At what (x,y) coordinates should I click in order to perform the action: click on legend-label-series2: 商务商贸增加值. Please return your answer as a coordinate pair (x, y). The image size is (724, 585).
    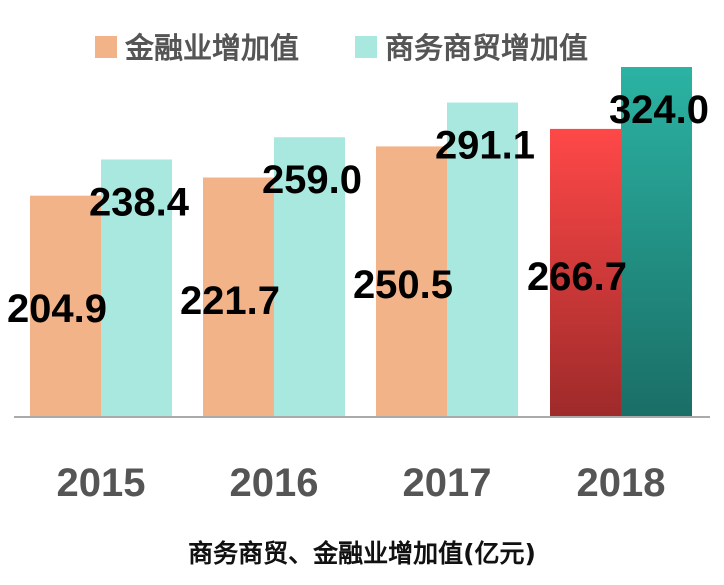
    Looking at the image, I should click on (486, 48).